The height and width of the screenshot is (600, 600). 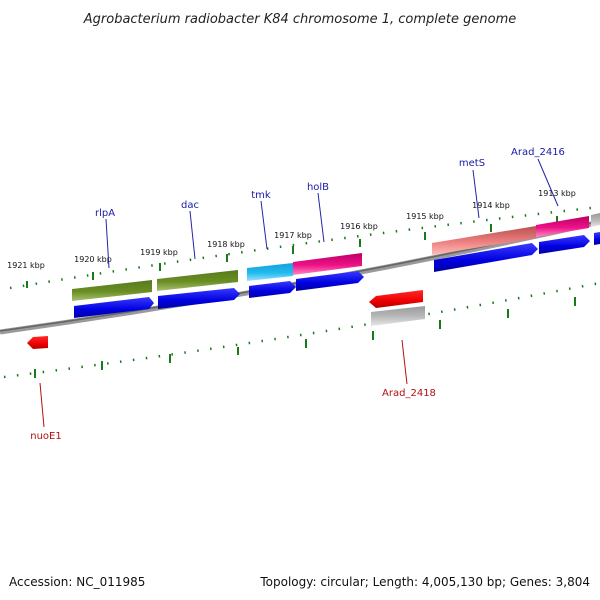 I want to click on tick-label-1915: 1915 kbp, so click(x=425, y=216).